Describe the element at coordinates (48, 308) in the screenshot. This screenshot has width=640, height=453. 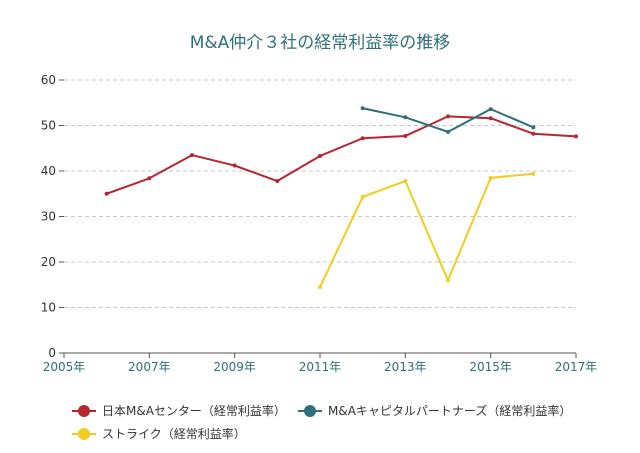
I see `y-tick-label: 10` at that location.